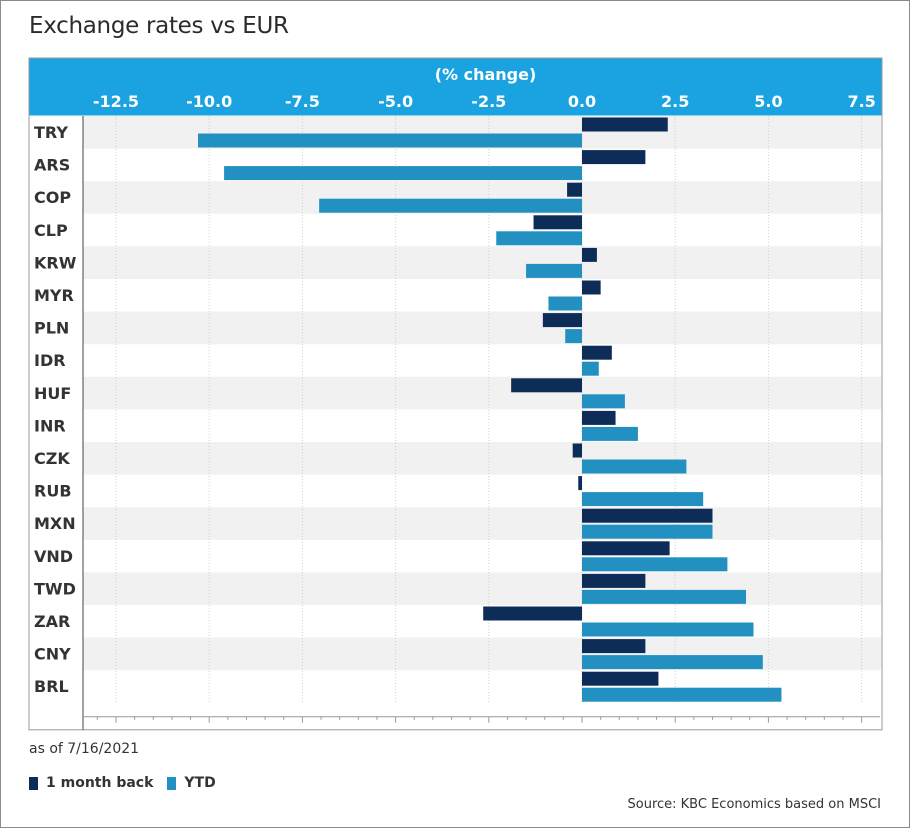  What do you see at coordinates (53, 491) in the screenshot?
I see `category-label-rub: RUB` at bounding box center [53, 491].